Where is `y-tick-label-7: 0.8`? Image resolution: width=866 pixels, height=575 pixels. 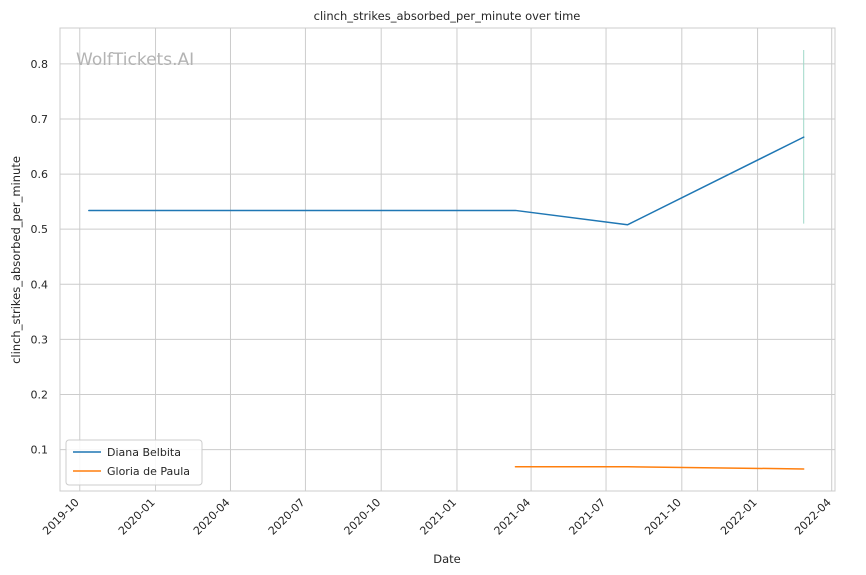
y-tick-label-7: 0.8 is located at coordinates (40, 64).